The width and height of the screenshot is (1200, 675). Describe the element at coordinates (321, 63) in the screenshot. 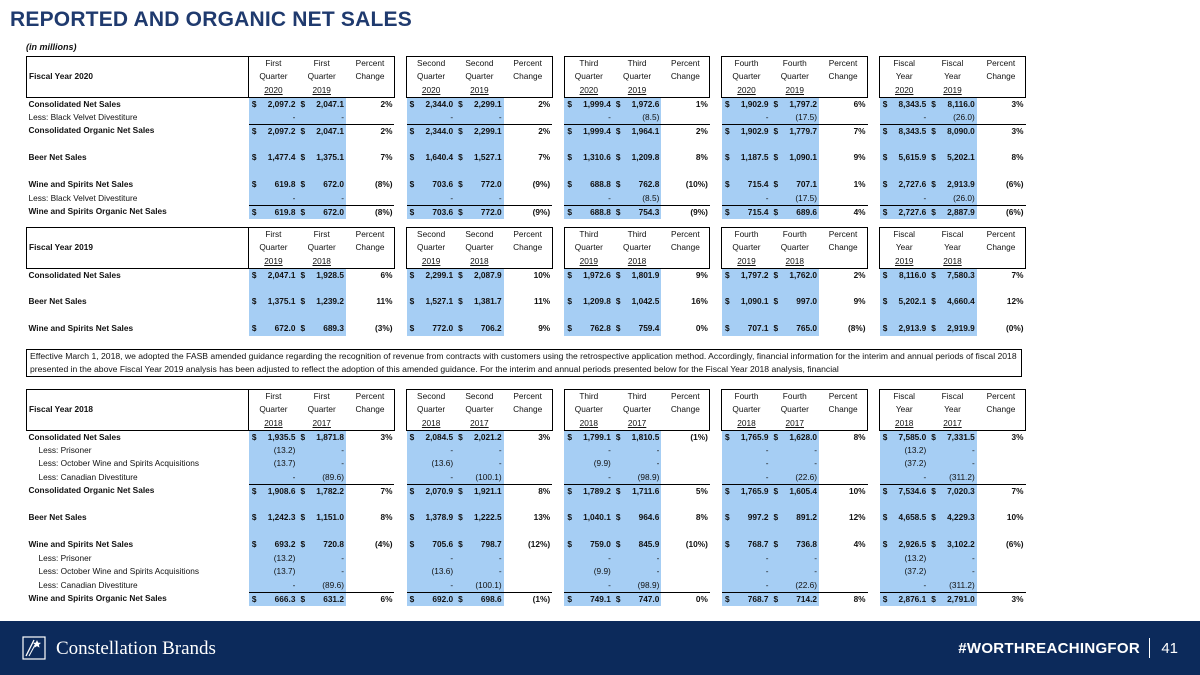

I see `column-header: First` at that location.